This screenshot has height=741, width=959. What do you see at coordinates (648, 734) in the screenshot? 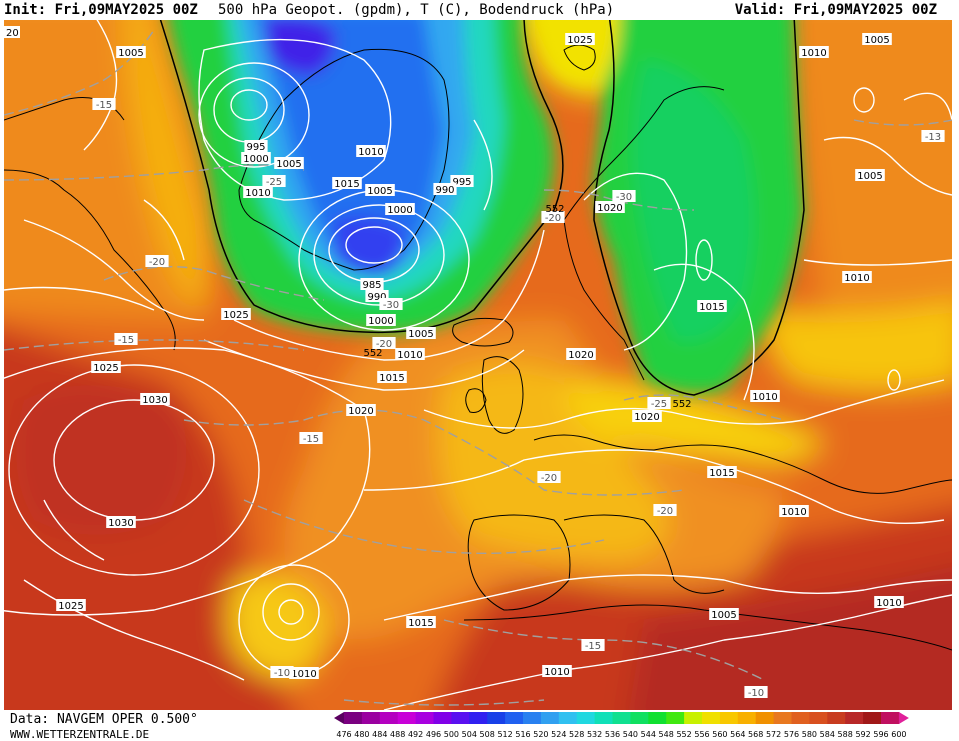
I see `scale-tick-label: 544` at bounding box center [648, 734].